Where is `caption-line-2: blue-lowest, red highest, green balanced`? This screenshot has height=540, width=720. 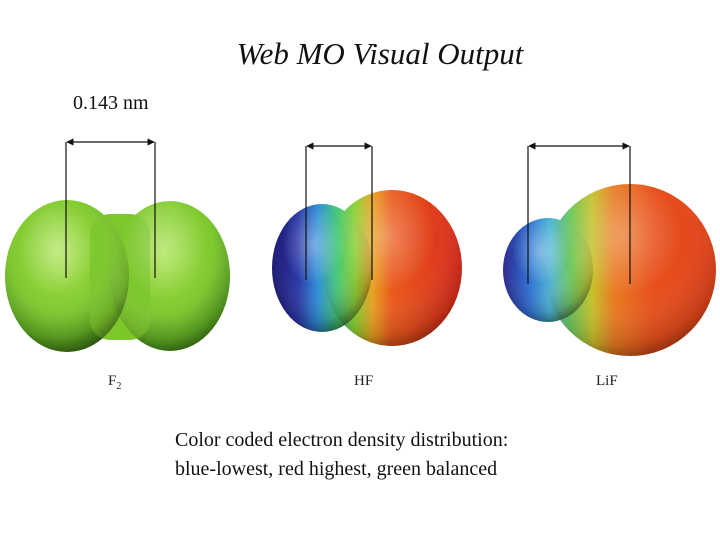
caption-line-2: blue-lowest, red highest, green balanced is located at coordinates (336, 469).